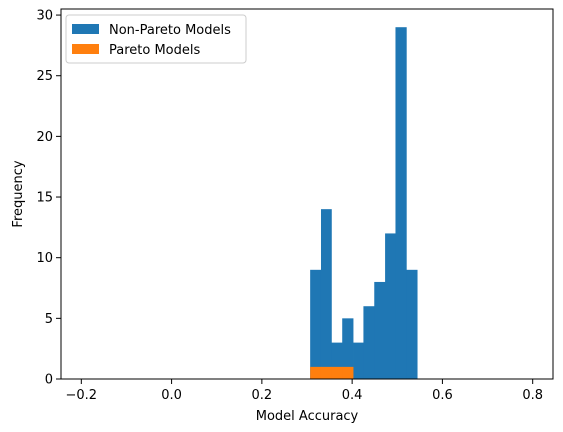 This screenshot has width=563, height=432. I want to click on legend-label: Pareto Models, so click(154, 50).